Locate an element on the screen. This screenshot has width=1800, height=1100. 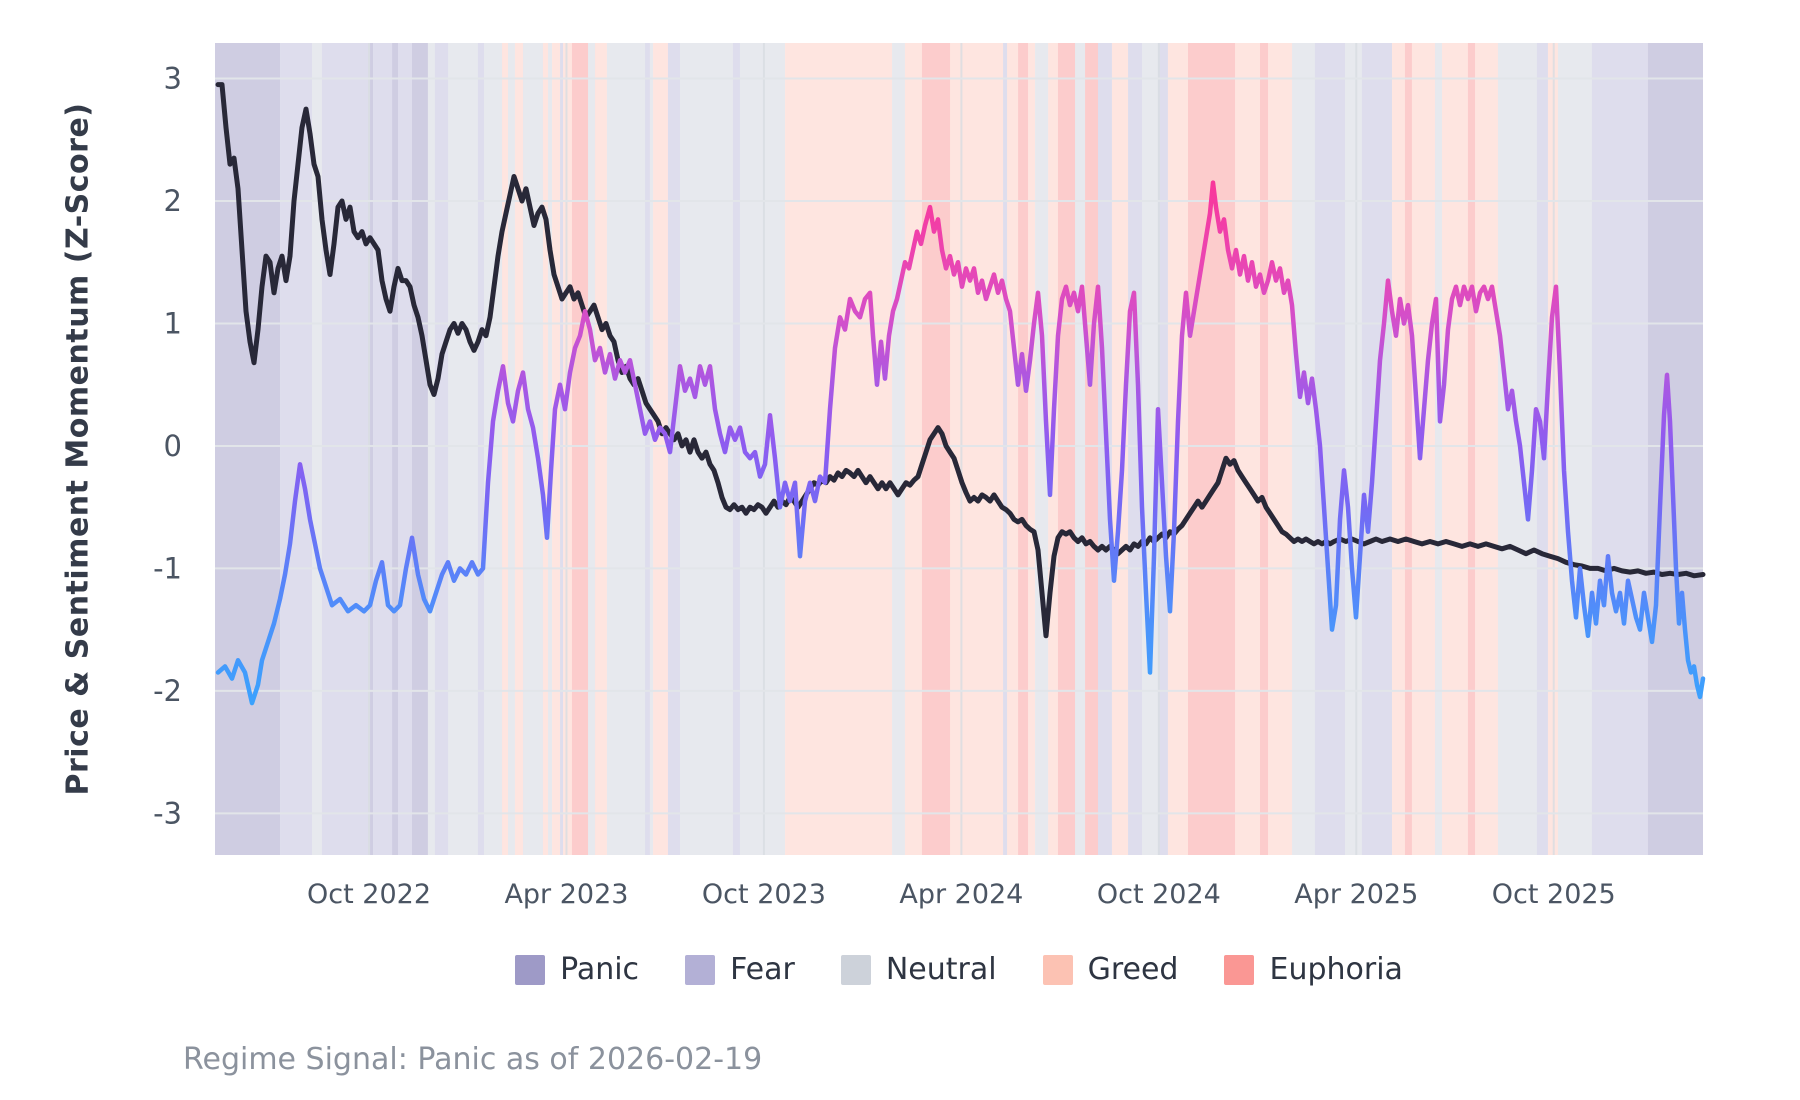
greed-swatch-icon is located at coordinates (1057, 969).